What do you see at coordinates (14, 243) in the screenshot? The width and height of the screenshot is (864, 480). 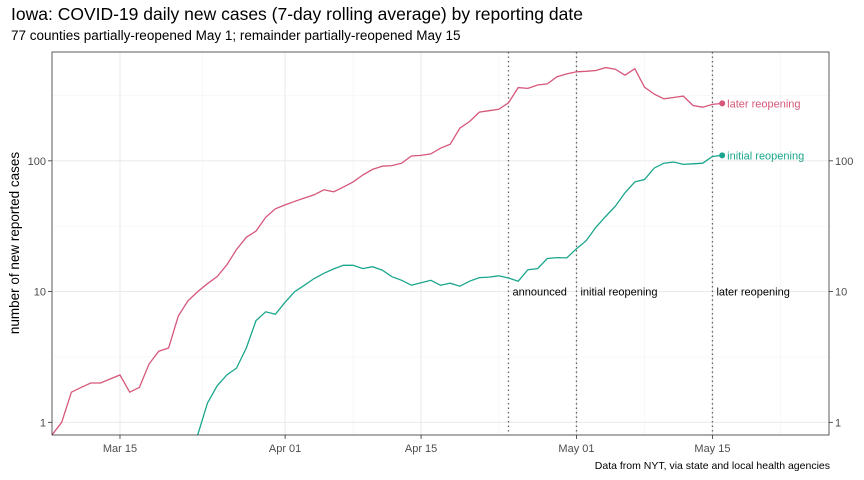 I see `y-axis-label: number of new reported cases` at bounding box center [14, 243].